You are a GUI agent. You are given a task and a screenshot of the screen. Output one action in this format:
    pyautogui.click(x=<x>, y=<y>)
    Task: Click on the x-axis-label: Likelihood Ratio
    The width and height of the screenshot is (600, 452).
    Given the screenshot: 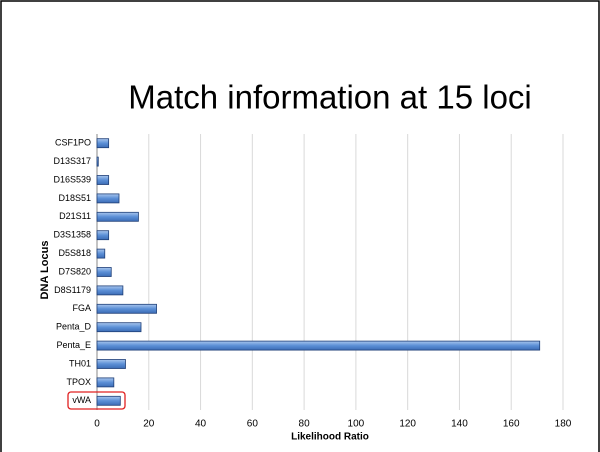 What is the action you would take?
    pyautogui.click(x=330, y=437)
    